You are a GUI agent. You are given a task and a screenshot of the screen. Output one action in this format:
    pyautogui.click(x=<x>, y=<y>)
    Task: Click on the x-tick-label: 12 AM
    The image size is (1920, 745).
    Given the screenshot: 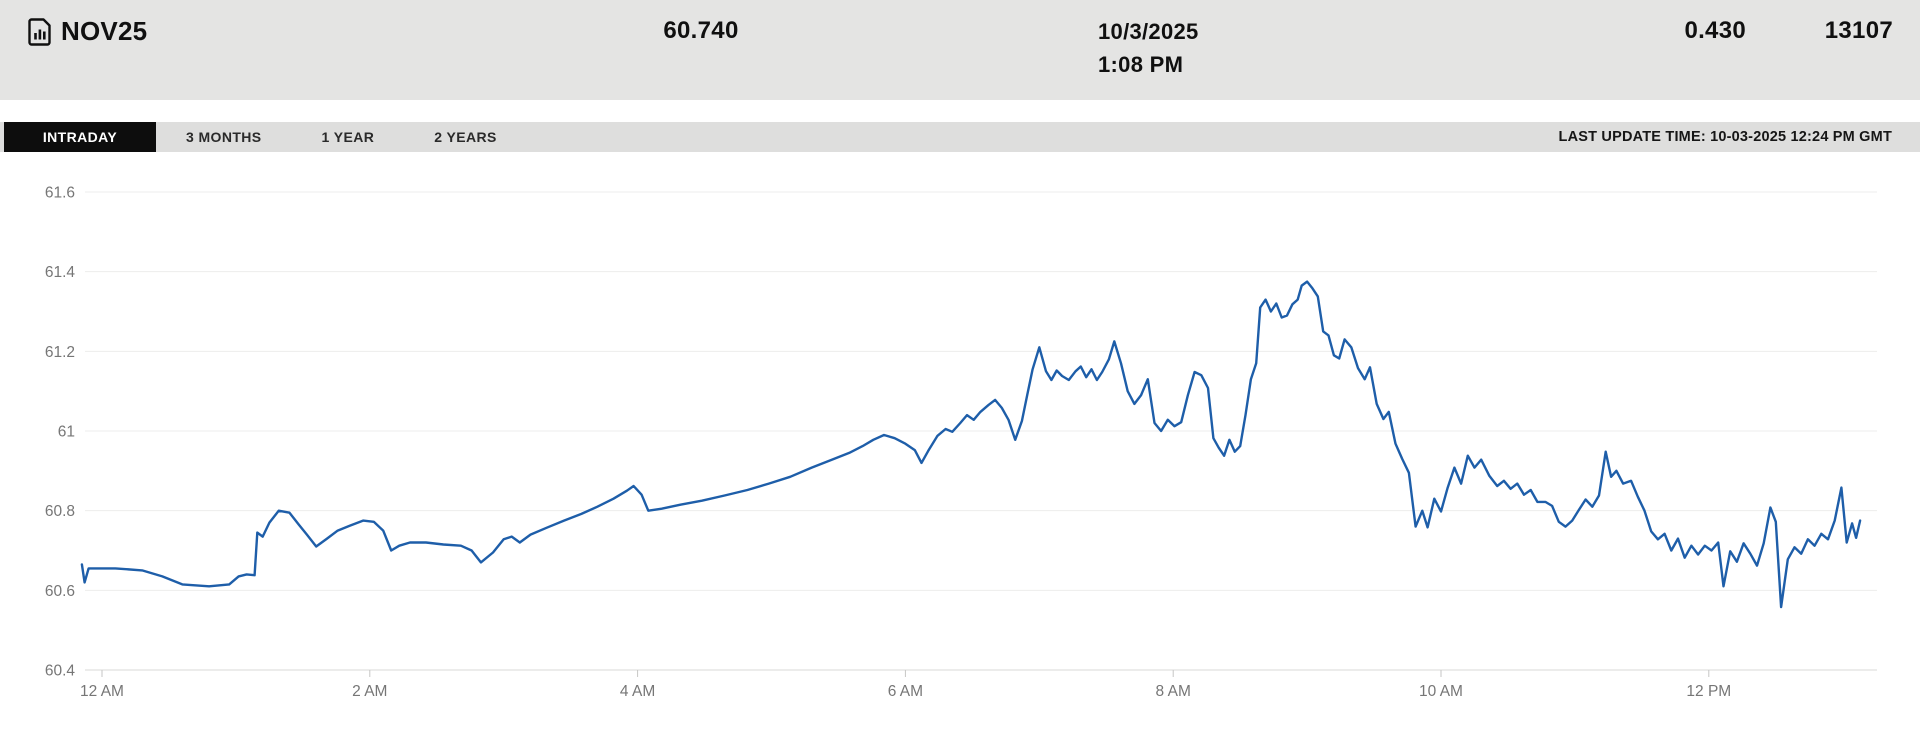 What is the action you would take?
    pyautogui.click(x=102, y=691)
    